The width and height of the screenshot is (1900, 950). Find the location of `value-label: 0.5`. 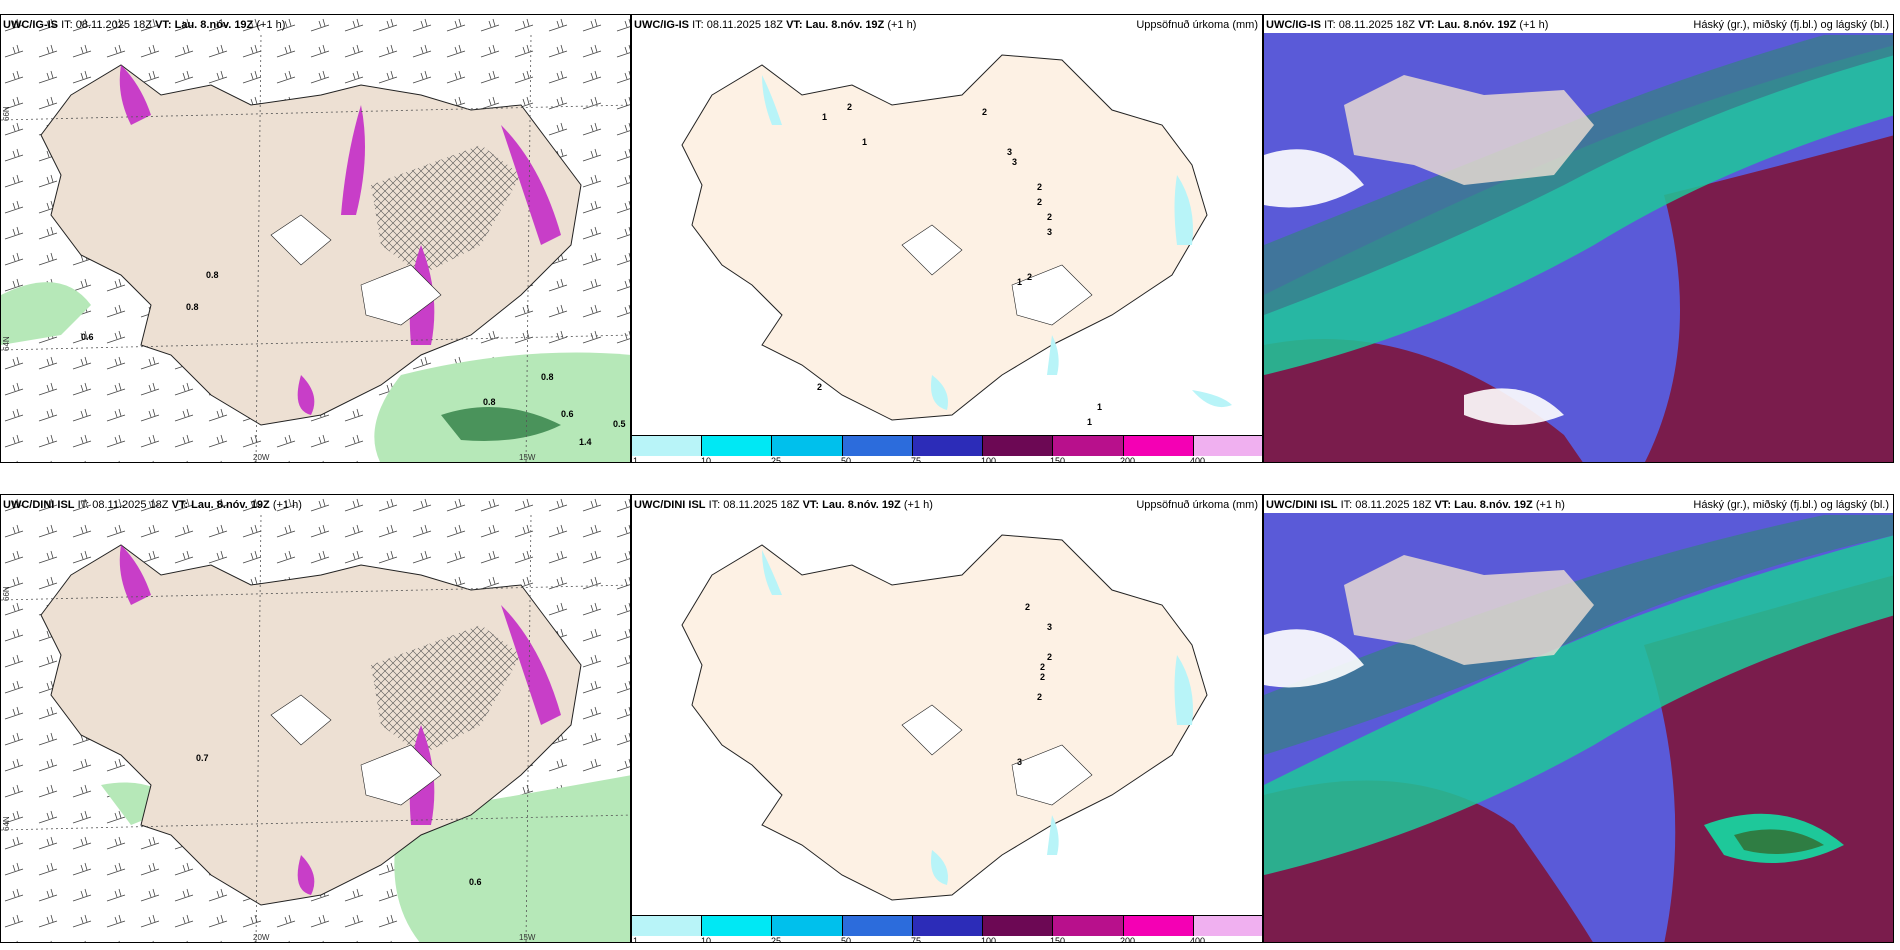

value-label: 0.5 is located at coordinates (619, 424).